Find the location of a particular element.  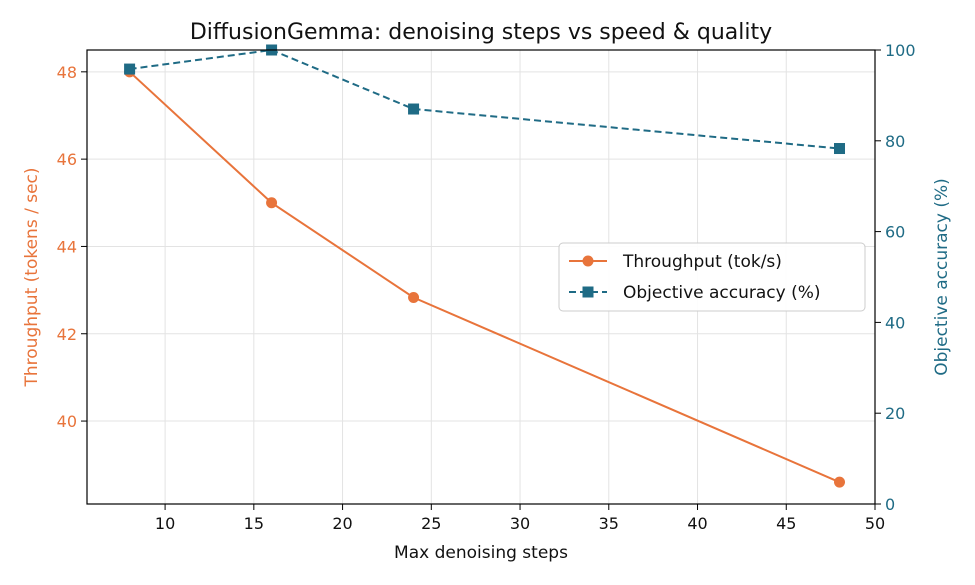

x-tick-label: 15 is located at coordinates (254, 523).